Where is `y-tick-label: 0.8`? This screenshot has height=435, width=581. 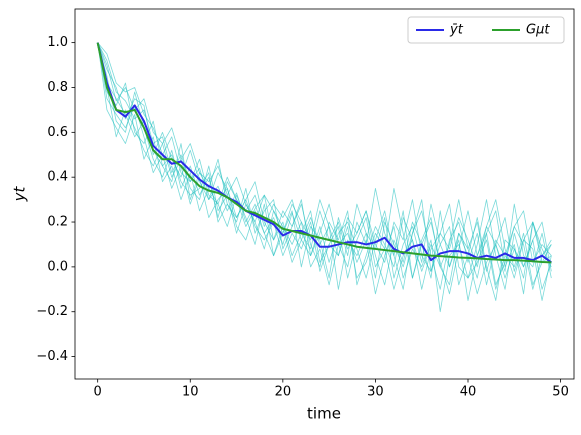
y-tick-label: 0.8 is located at coordinates (57, 87).